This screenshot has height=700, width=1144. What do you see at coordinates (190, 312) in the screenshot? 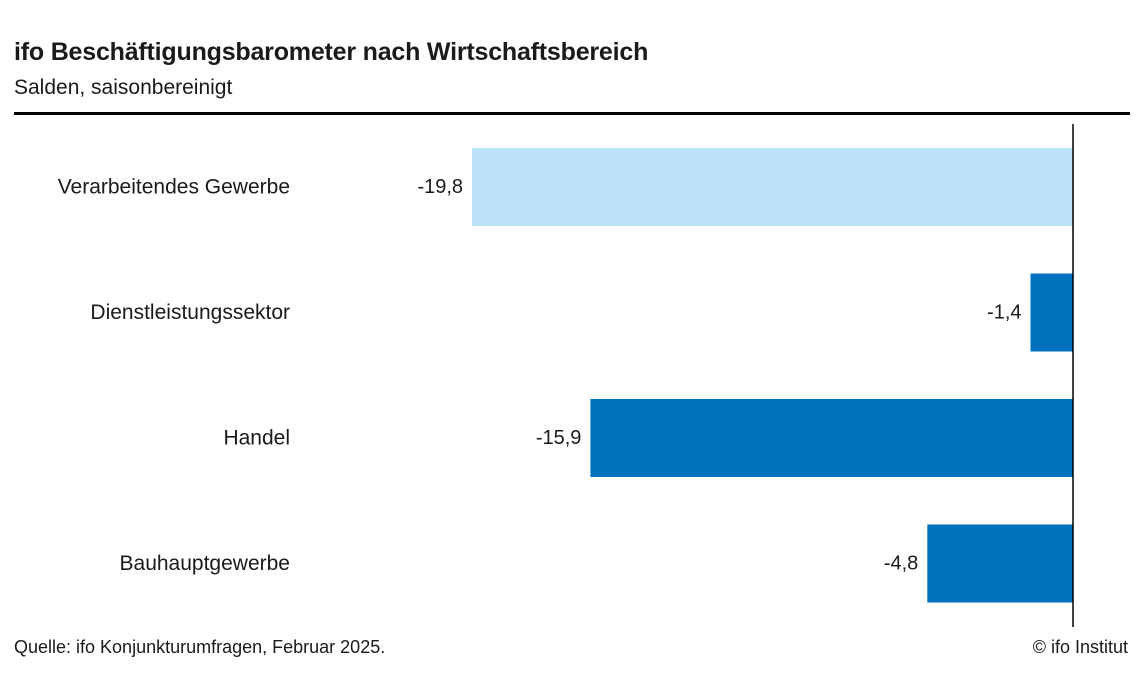
I see `category-label-2: Dienstleistungssektor` at bounding box center [190, 312].